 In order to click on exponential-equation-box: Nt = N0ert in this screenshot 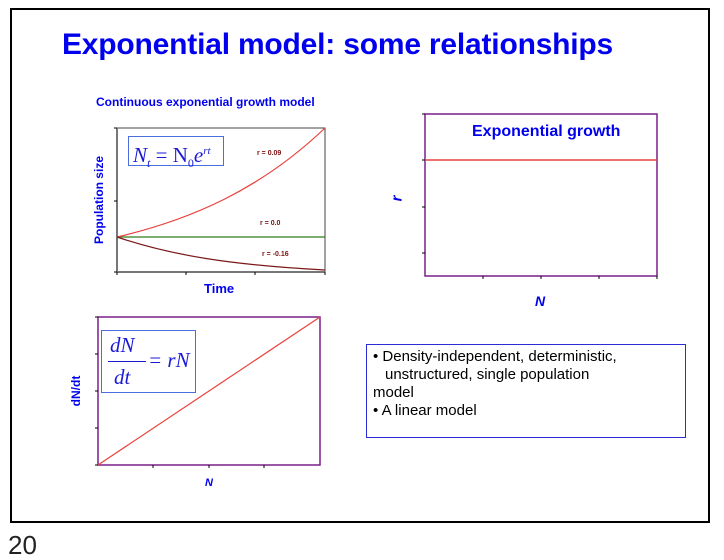, I will do `click(176, 153)`.